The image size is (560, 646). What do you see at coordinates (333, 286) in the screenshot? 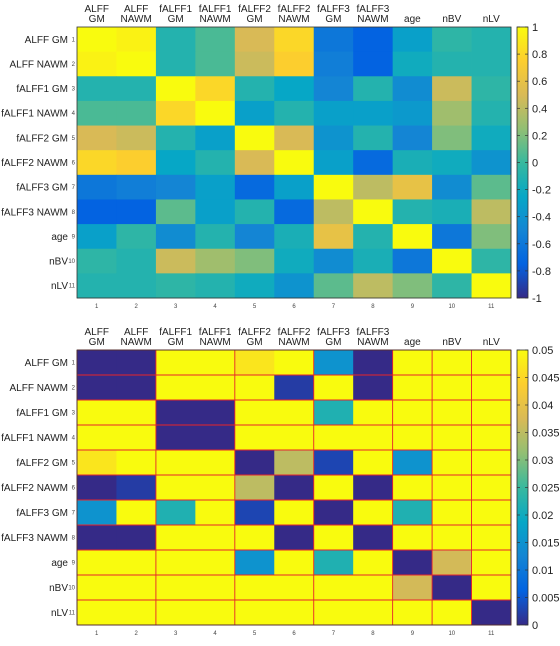
I see `corr-cell-r11-c7` at bounding box center [333, 286].